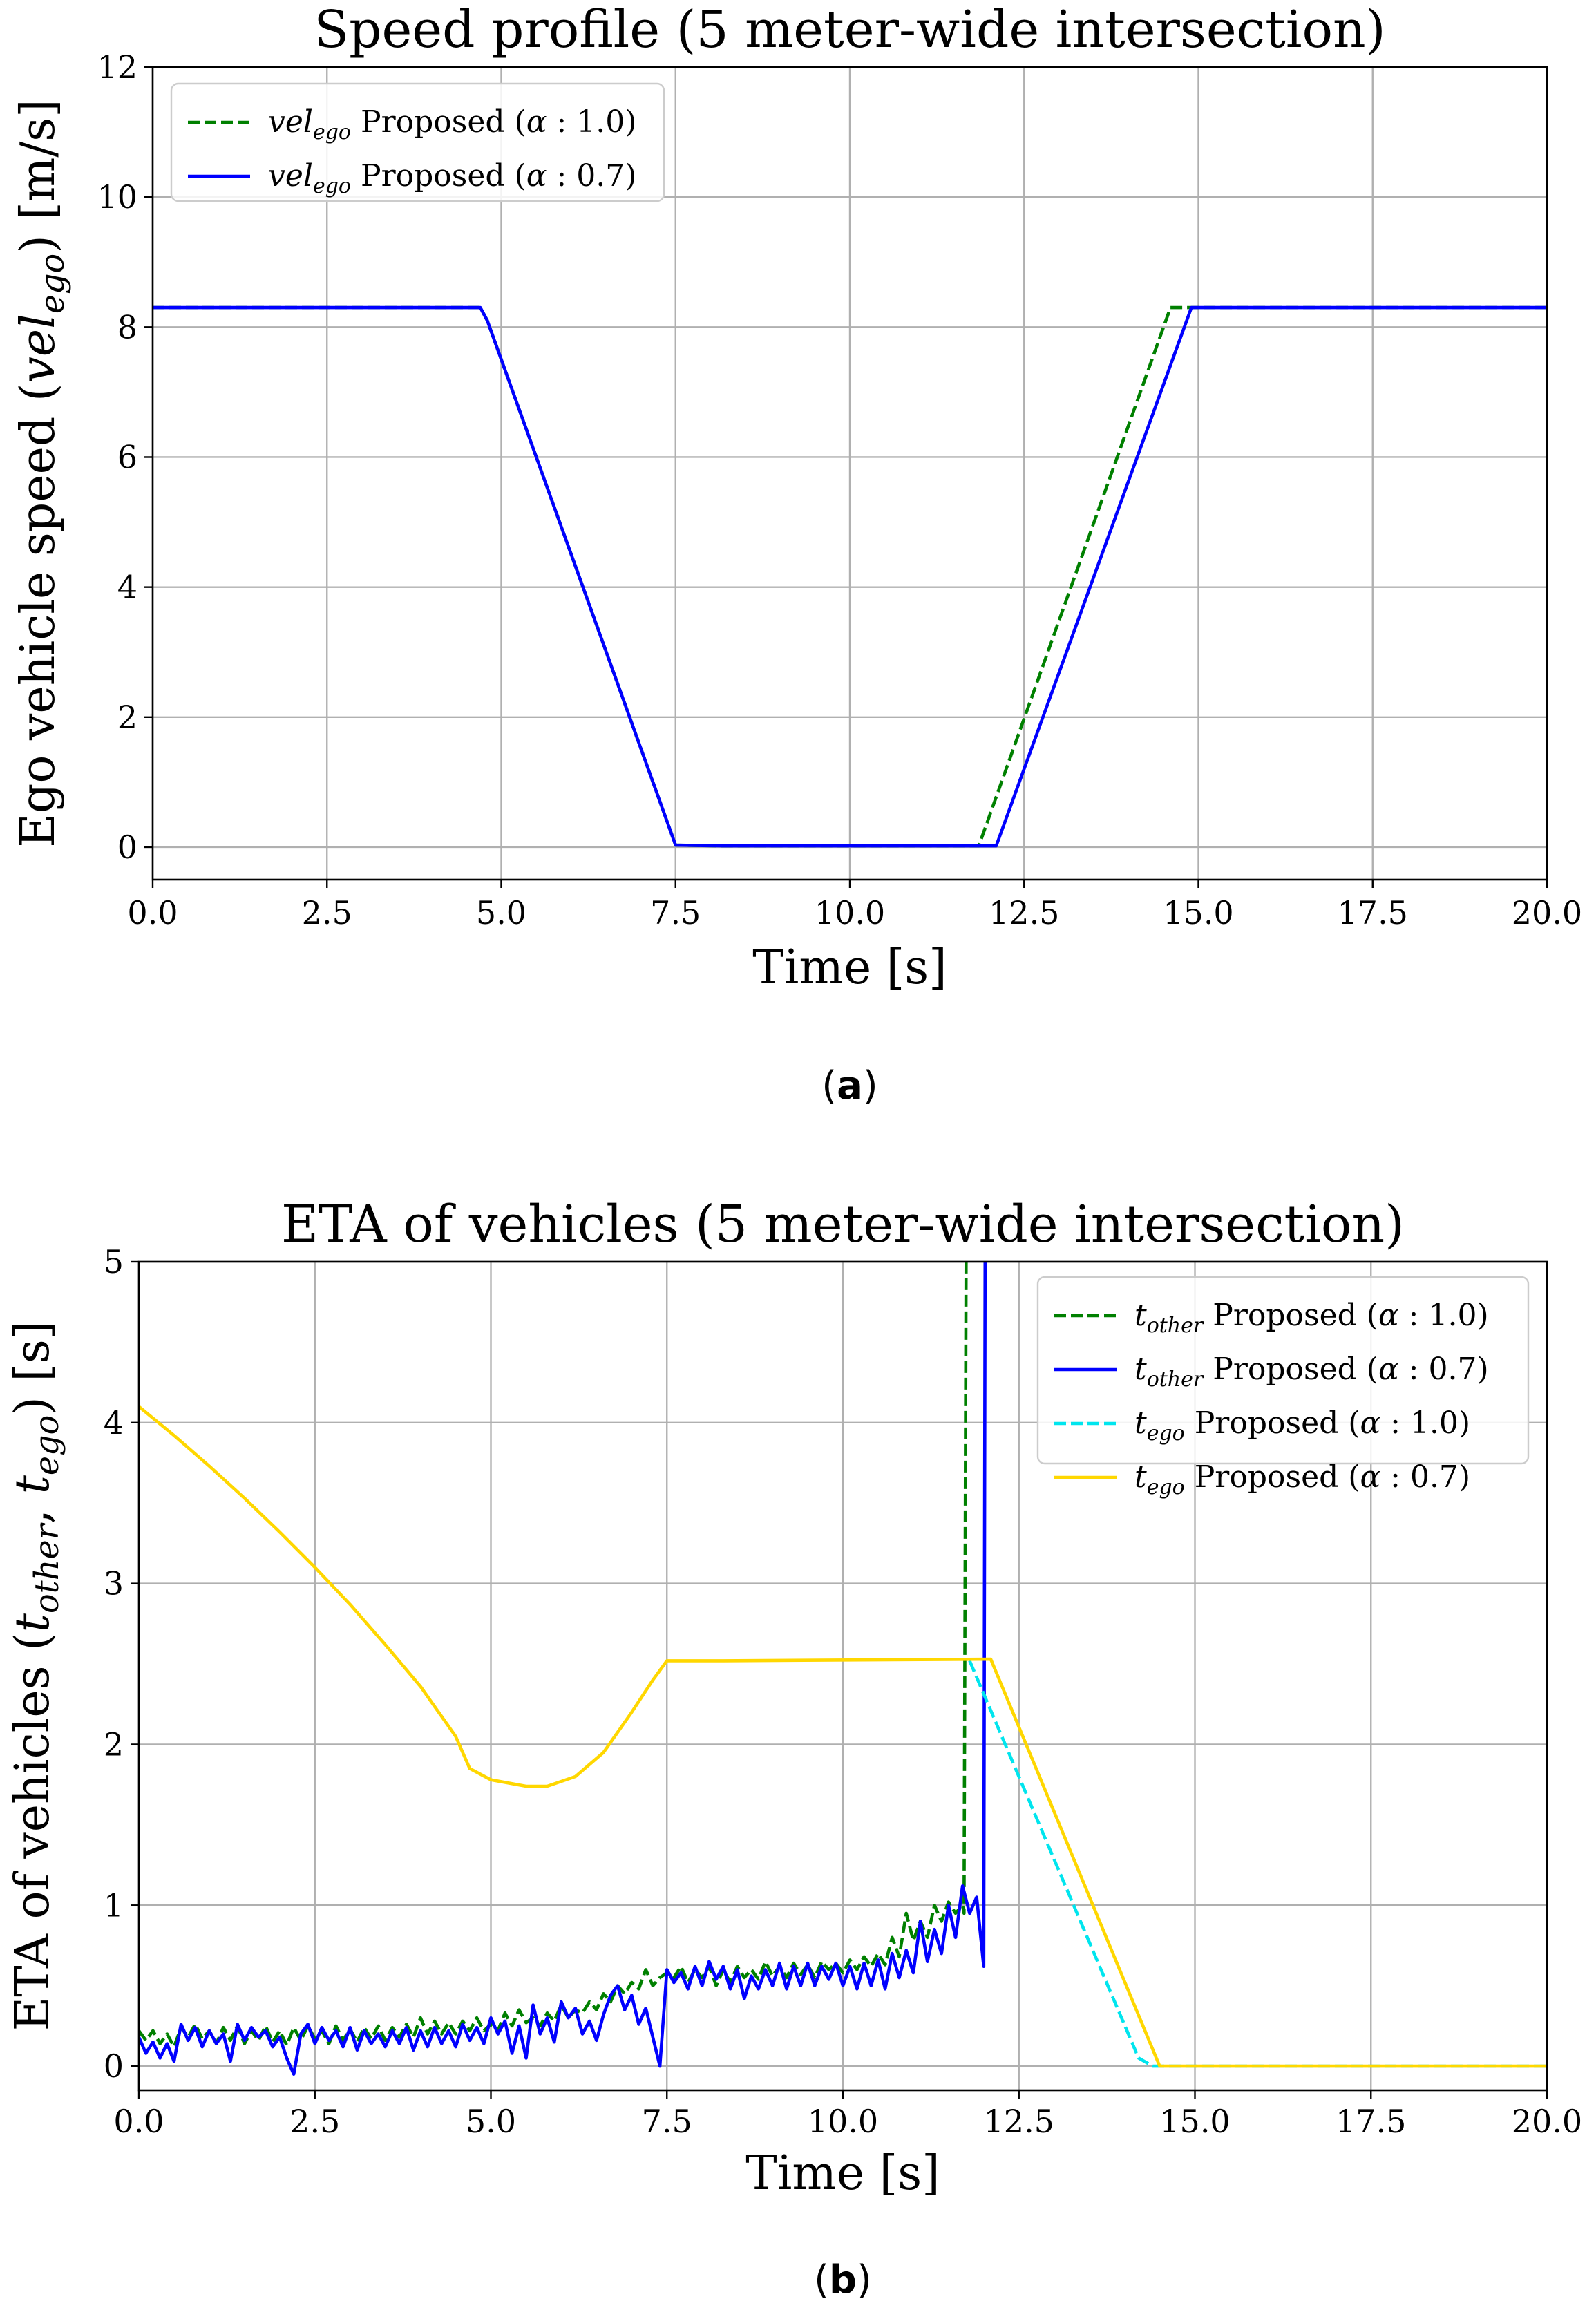 This screenshot has width=1596, height=2310. What do you see at coordinates (33, 1509) in the screenshot?
I see `ylabel-text: ,` at bounding box center [33, 1509].